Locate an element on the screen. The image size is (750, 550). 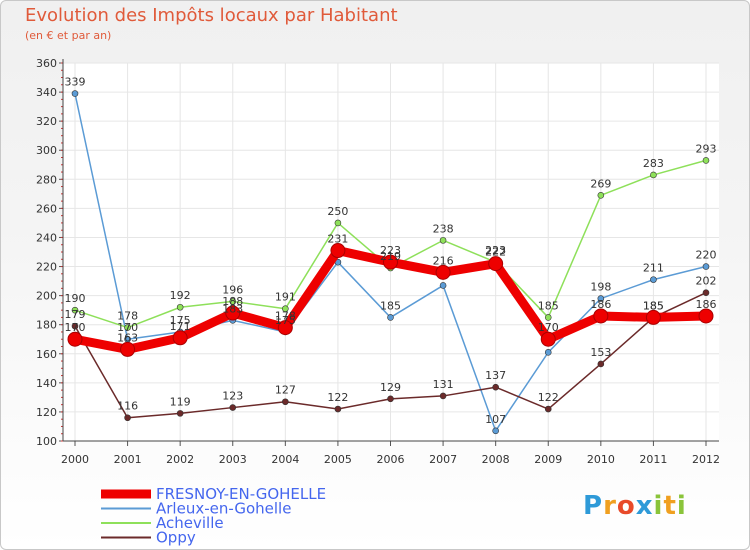
chart-subtitle: (en € et par an) is located at coordinates (68, 35).